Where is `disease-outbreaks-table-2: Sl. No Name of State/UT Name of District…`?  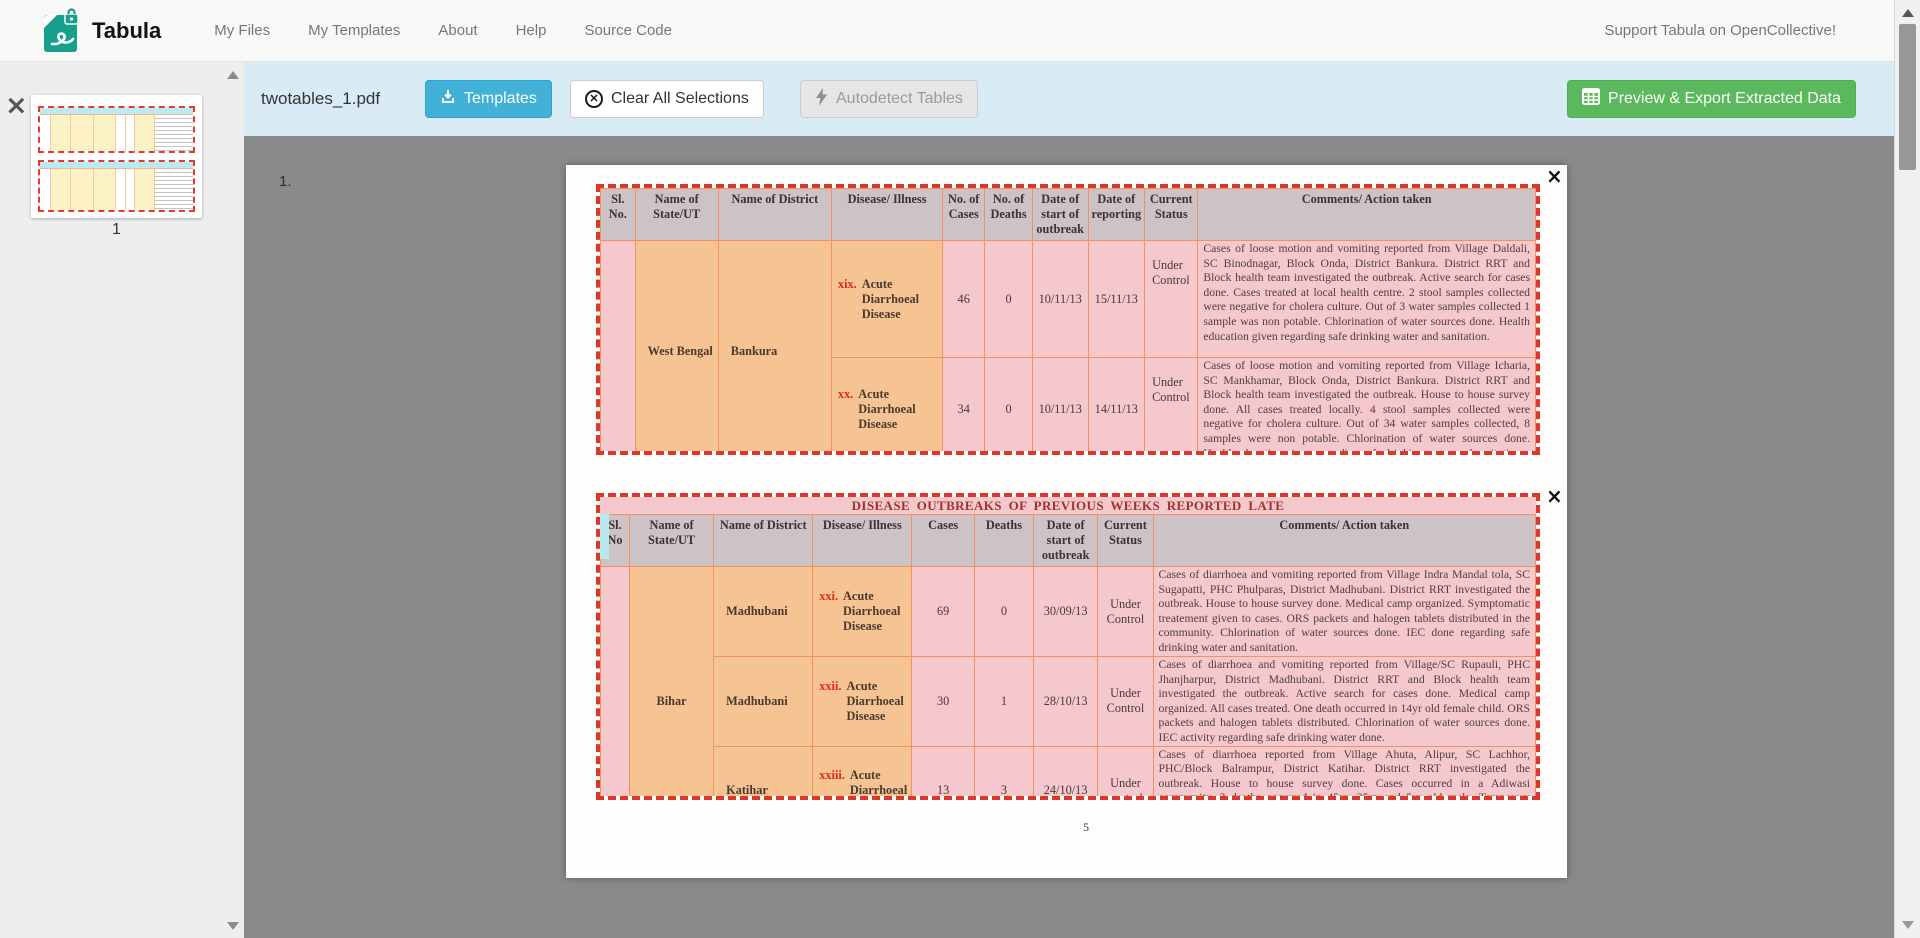
disease-outbreaks-table-2: Sl. No Name of State/UT Name of District… is located at coordinates (1068, 655).